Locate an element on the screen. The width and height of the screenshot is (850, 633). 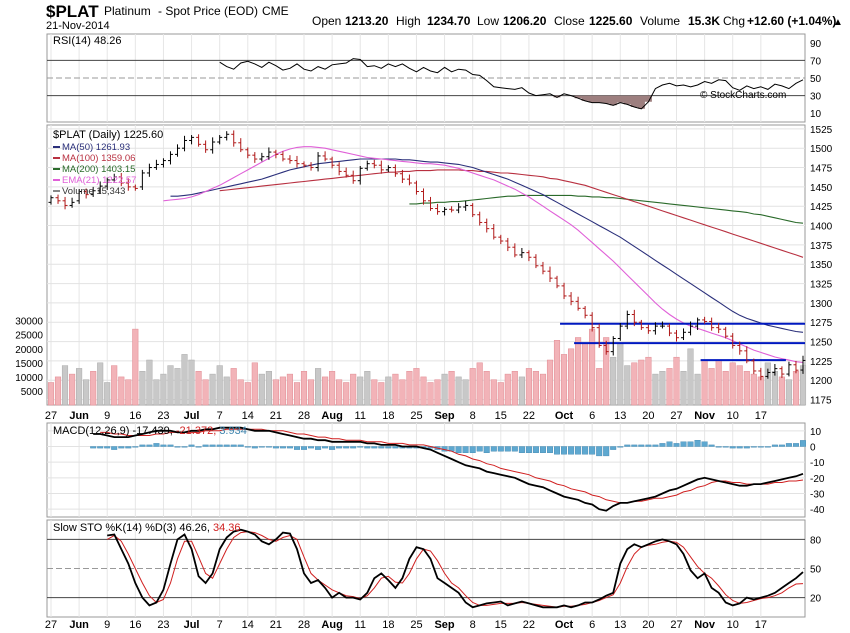
high-label: High is located at coordinates (408, 21).